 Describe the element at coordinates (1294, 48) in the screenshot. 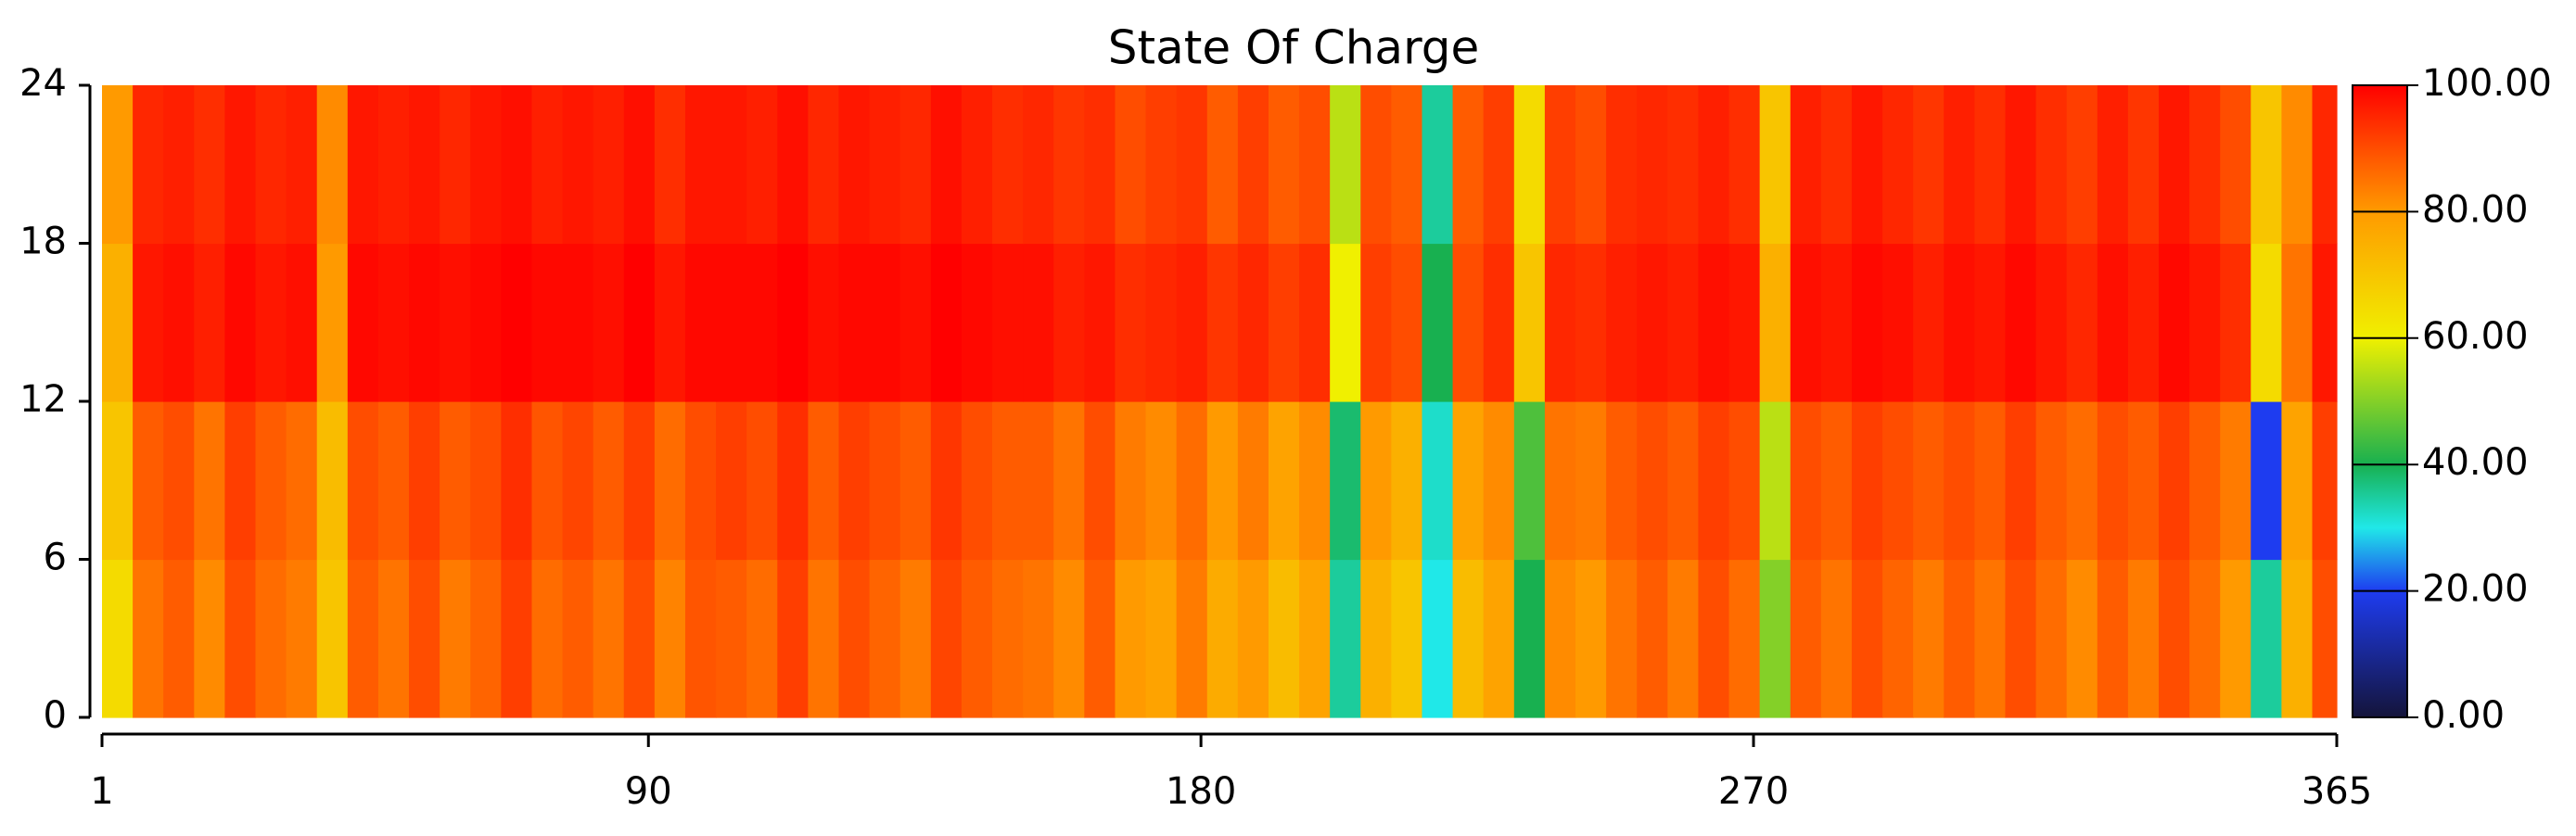

I see `chart-title: State Of Charge` at that location.